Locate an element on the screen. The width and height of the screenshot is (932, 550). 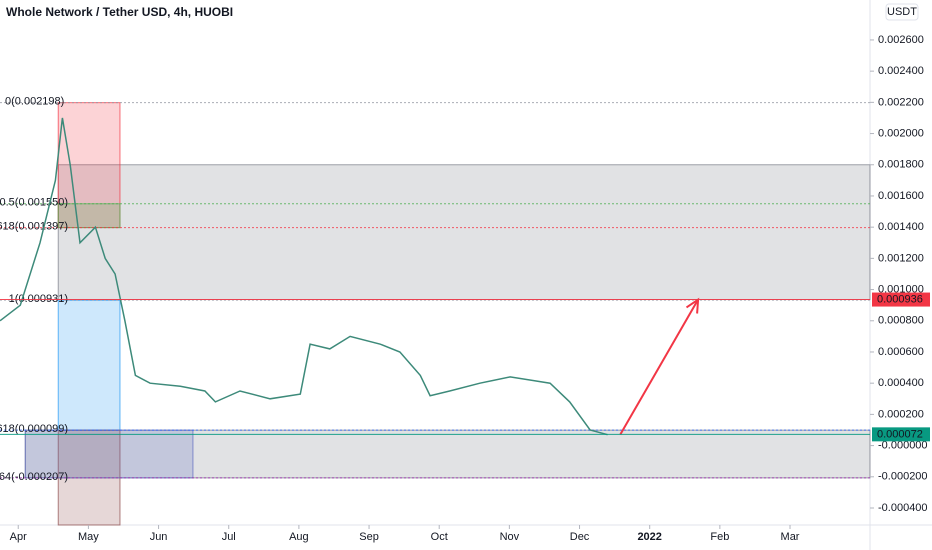
level-label: 1.618(0.000099) is located at coordinates (34, 429).